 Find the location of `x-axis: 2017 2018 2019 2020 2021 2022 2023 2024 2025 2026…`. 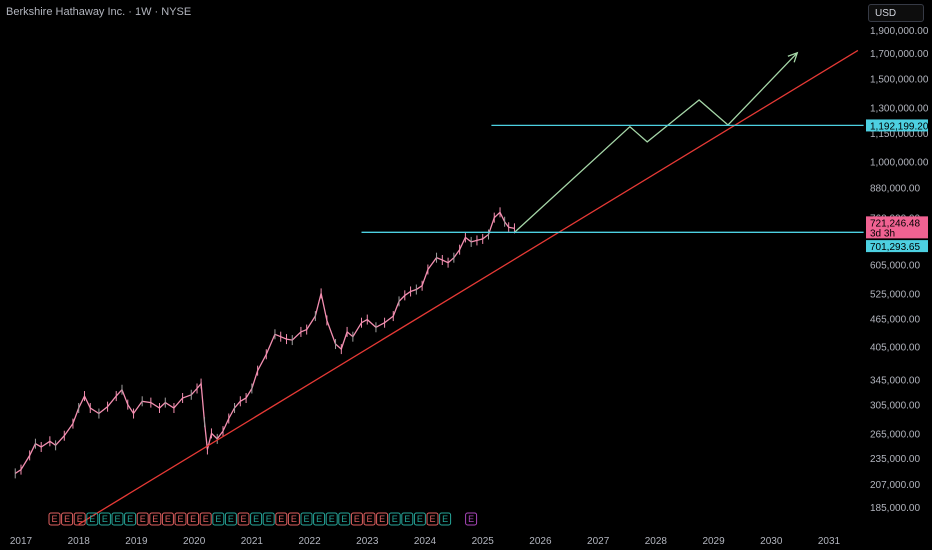

x-axis: 2017 2018 2019 2020 2021 2022 2023 2024 2025 2026… is located at coordinates (425, 541).